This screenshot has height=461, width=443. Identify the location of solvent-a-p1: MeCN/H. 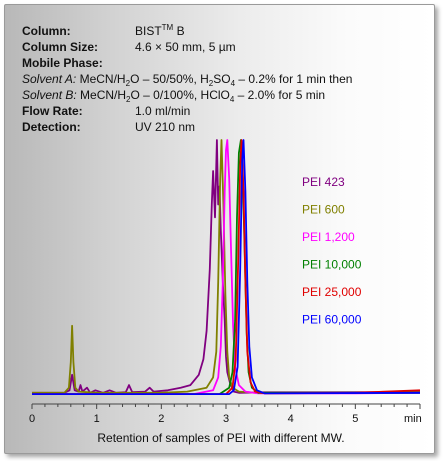
(100, 79).